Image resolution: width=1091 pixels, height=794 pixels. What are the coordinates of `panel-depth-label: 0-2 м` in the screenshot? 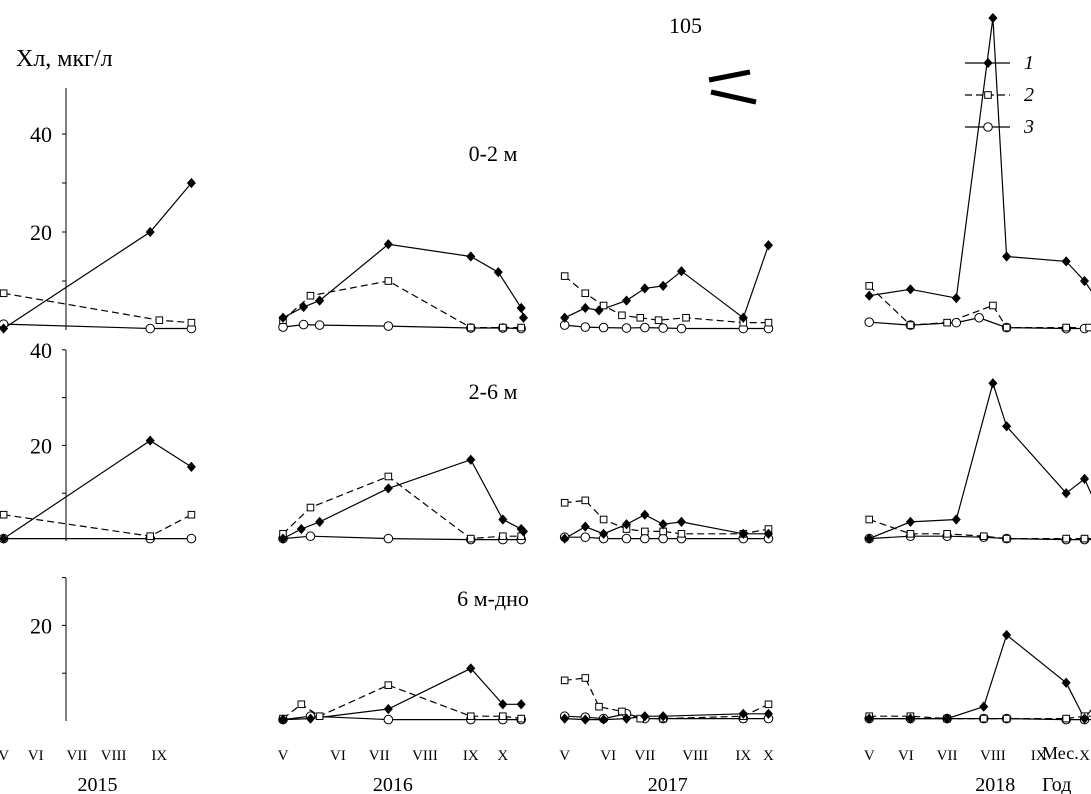 It's located at (493, 153).